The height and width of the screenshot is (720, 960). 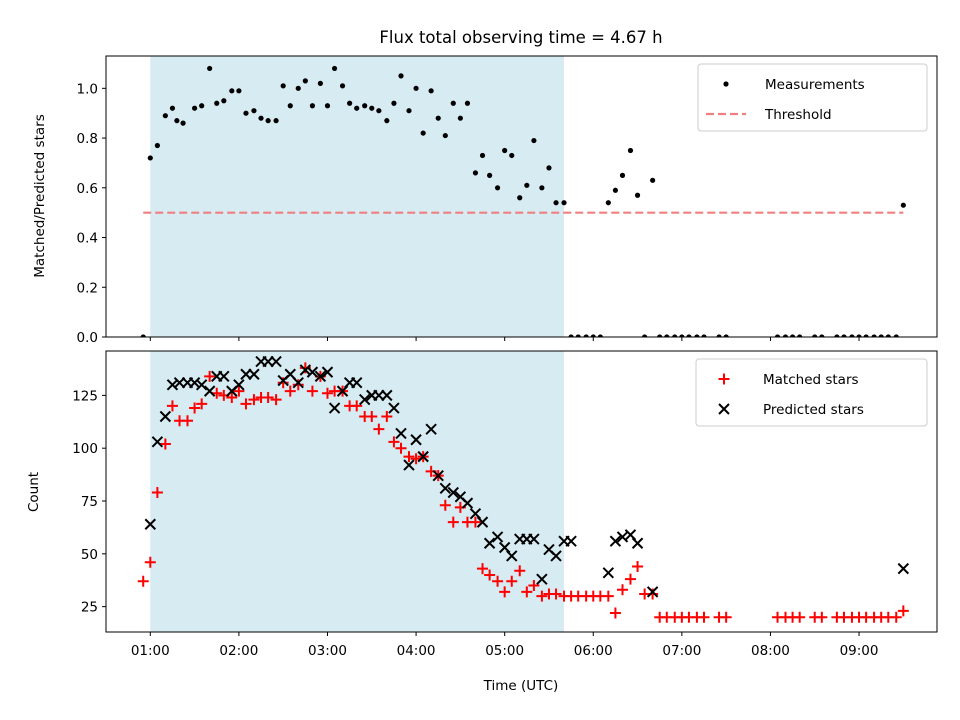 I want to click on xtick-label: 06:00, so click(x=593, y=651).